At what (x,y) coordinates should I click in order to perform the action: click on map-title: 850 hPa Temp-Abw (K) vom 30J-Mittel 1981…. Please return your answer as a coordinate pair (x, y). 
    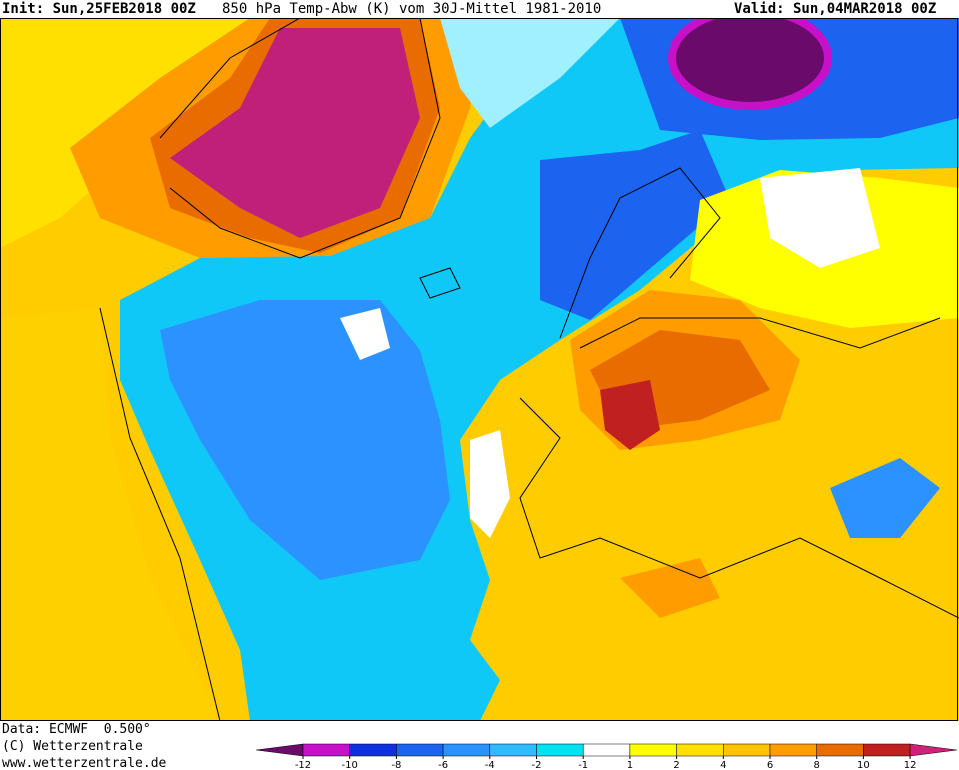
    Looking at the image, I should click on (412, 9).